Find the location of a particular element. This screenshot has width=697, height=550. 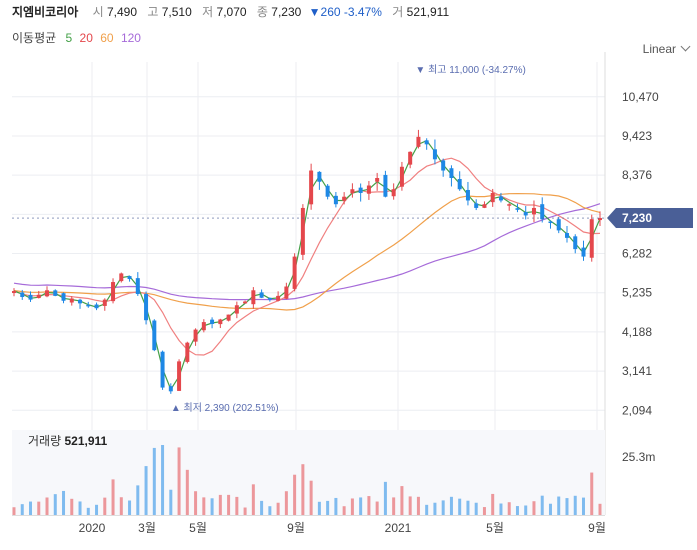

current-price-badge is located at coordinates (650, 218).